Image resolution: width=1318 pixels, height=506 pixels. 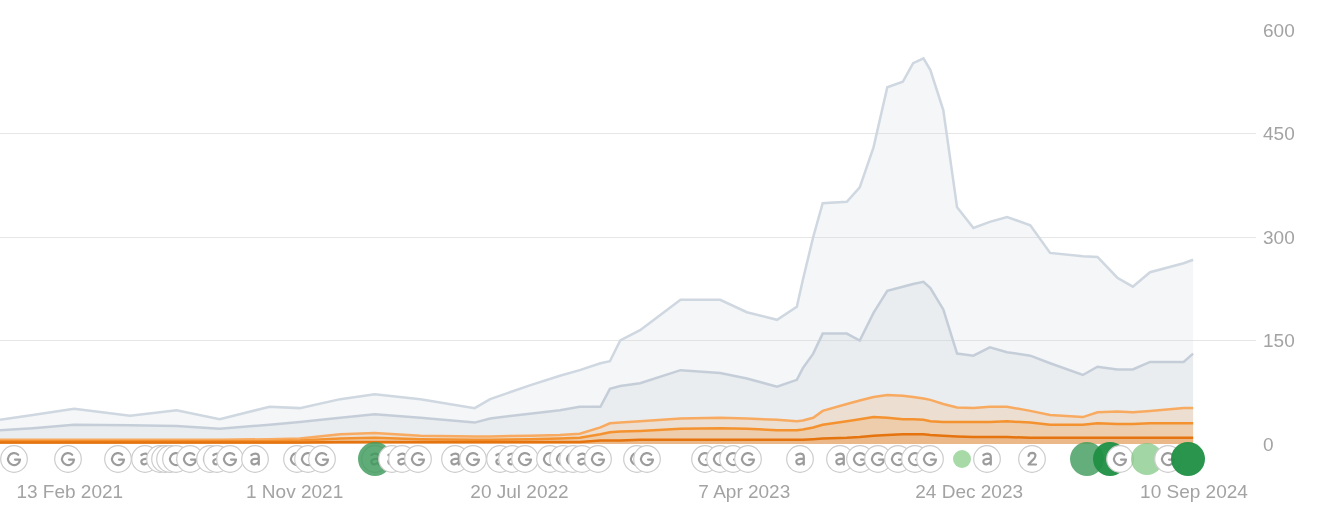 I want to click on y-tick-label: 300, so click(x=1279, y=237).